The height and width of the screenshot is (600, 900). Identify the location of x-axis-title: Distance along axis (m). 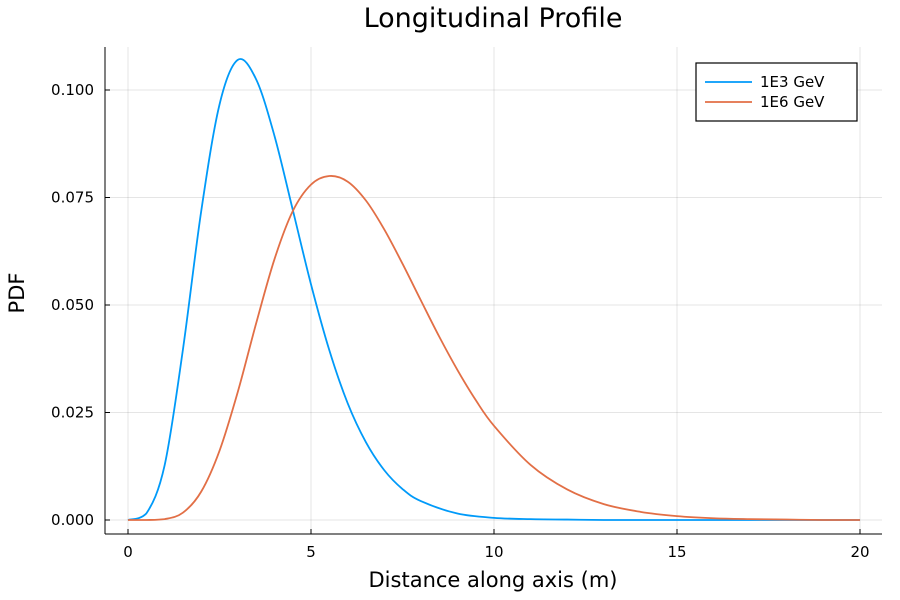
(493, 580).